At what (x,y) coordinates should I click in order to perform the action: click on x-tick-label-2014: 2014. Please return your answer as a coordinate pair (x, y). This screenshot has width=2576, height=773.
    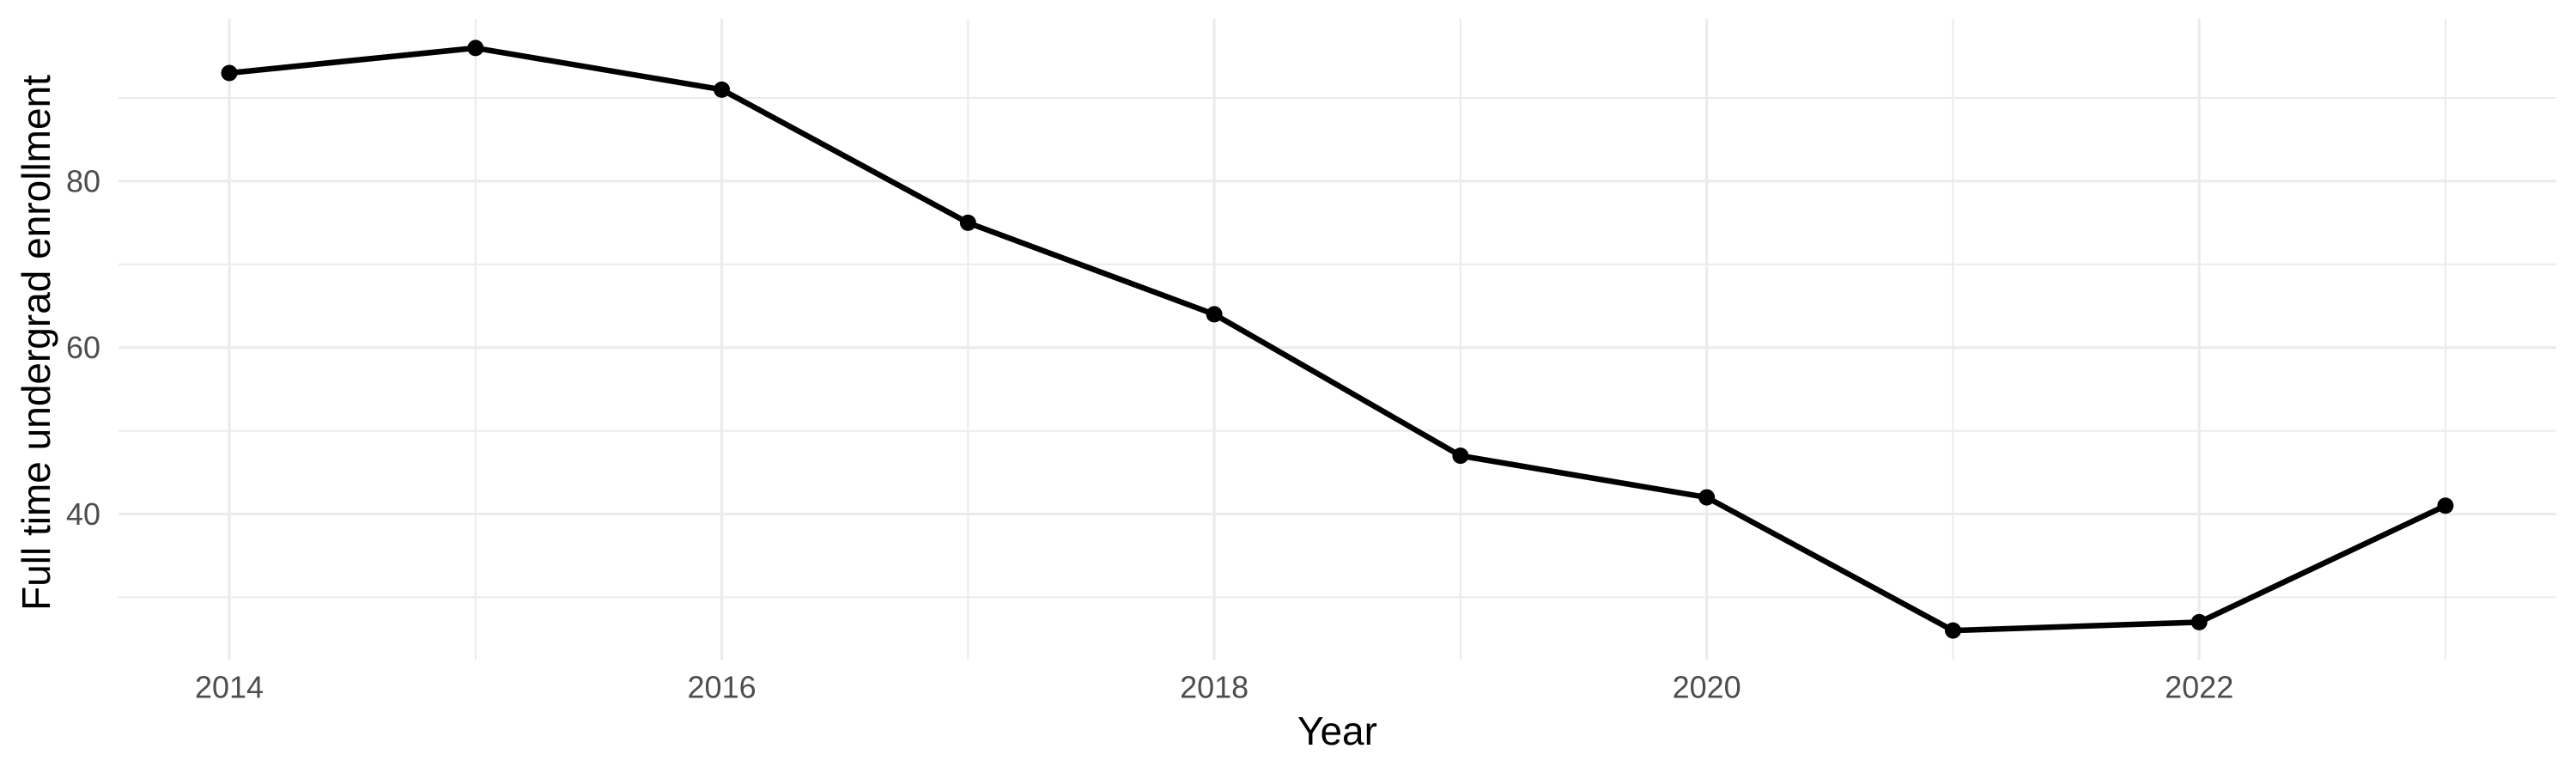
    Looking at the image, I should click on (229, 687).